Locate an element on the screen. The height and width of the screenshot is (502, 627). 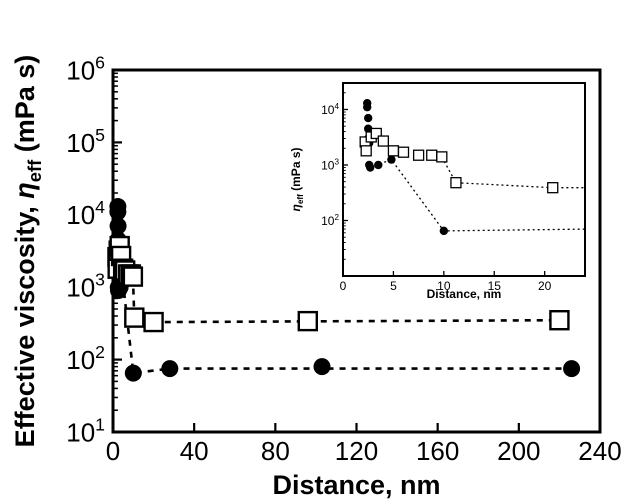
inset-x-tick-label: 0 is located at coordinates (343, 286).